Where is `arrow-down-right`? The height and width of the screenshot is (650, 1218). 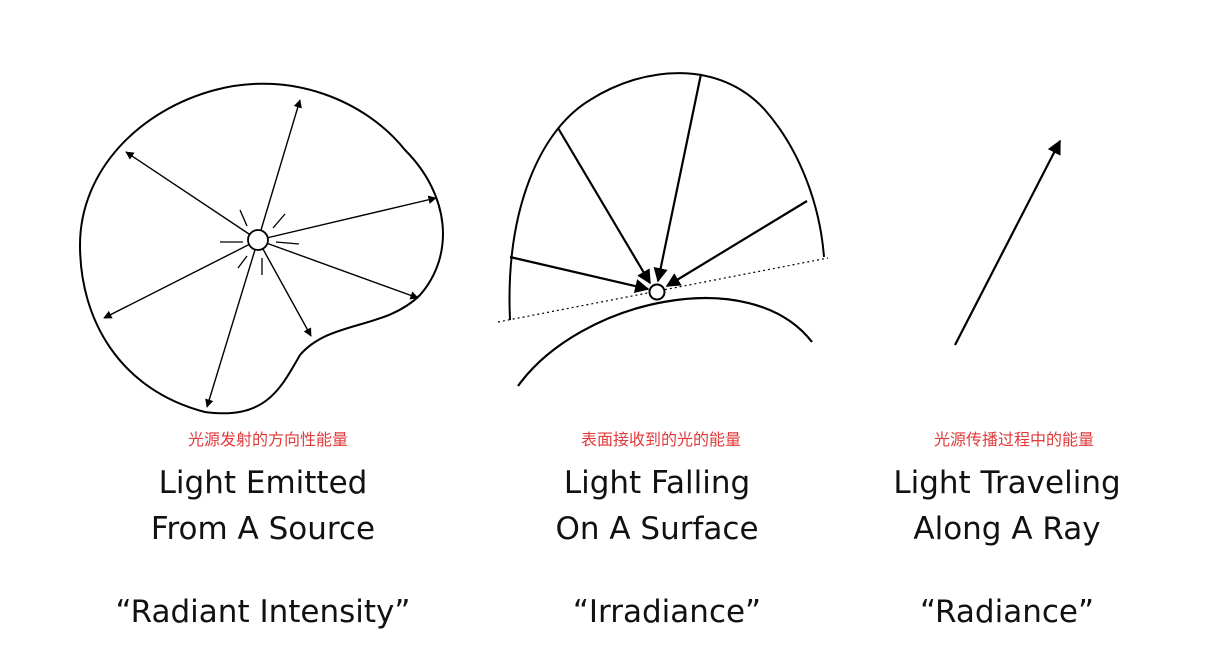
arrow-down-right is located at coordinates (284, 288).